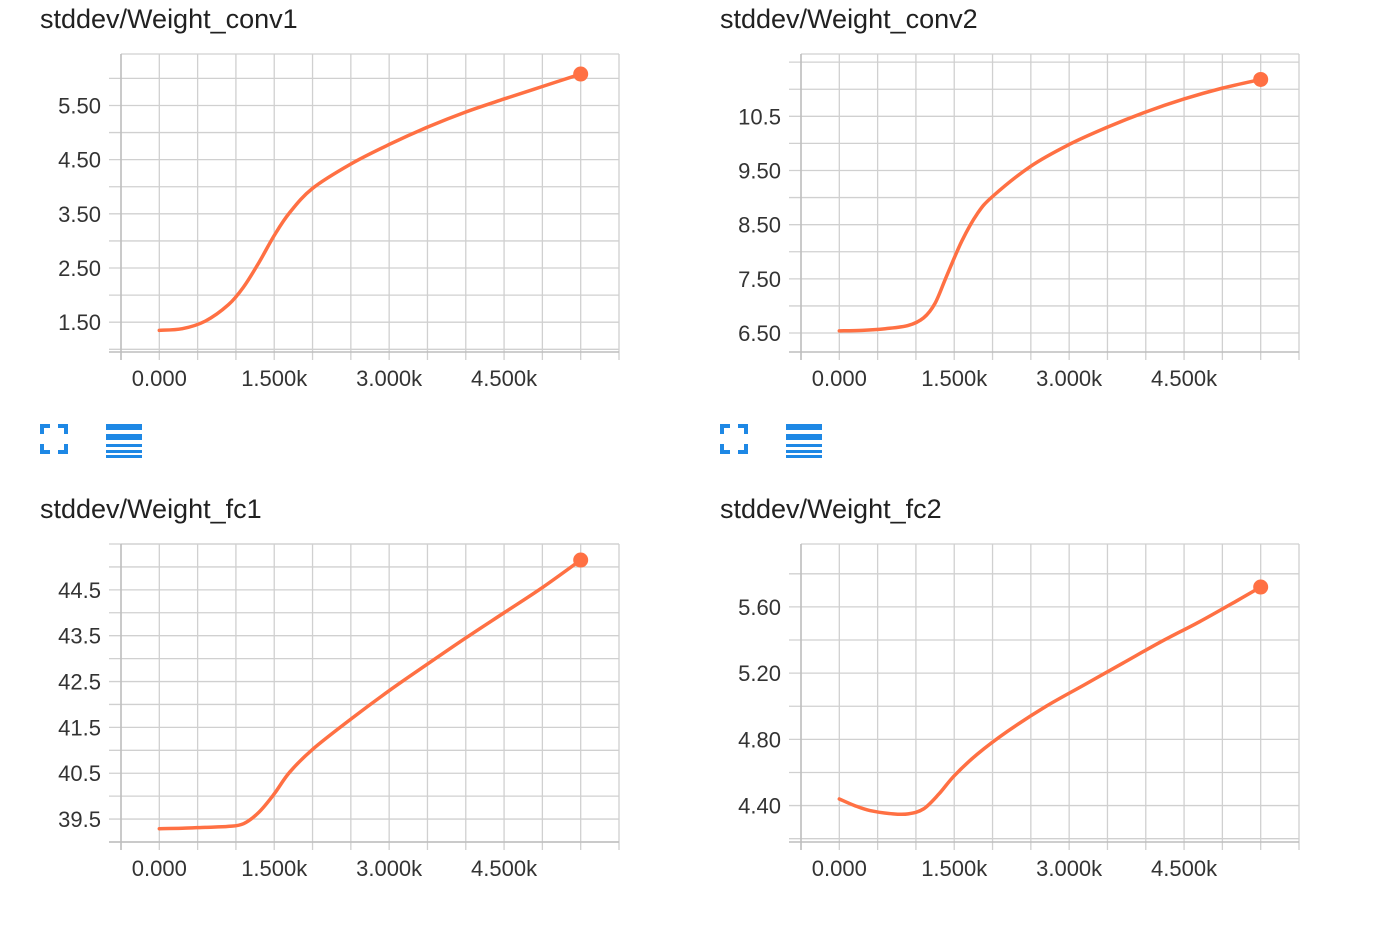 This screenshot has width=1376, height=930. What do you see at coordinates (79, 636) in the screenshot?
I see `y-tick-label: 43.5` at bounding box center [79, 636].